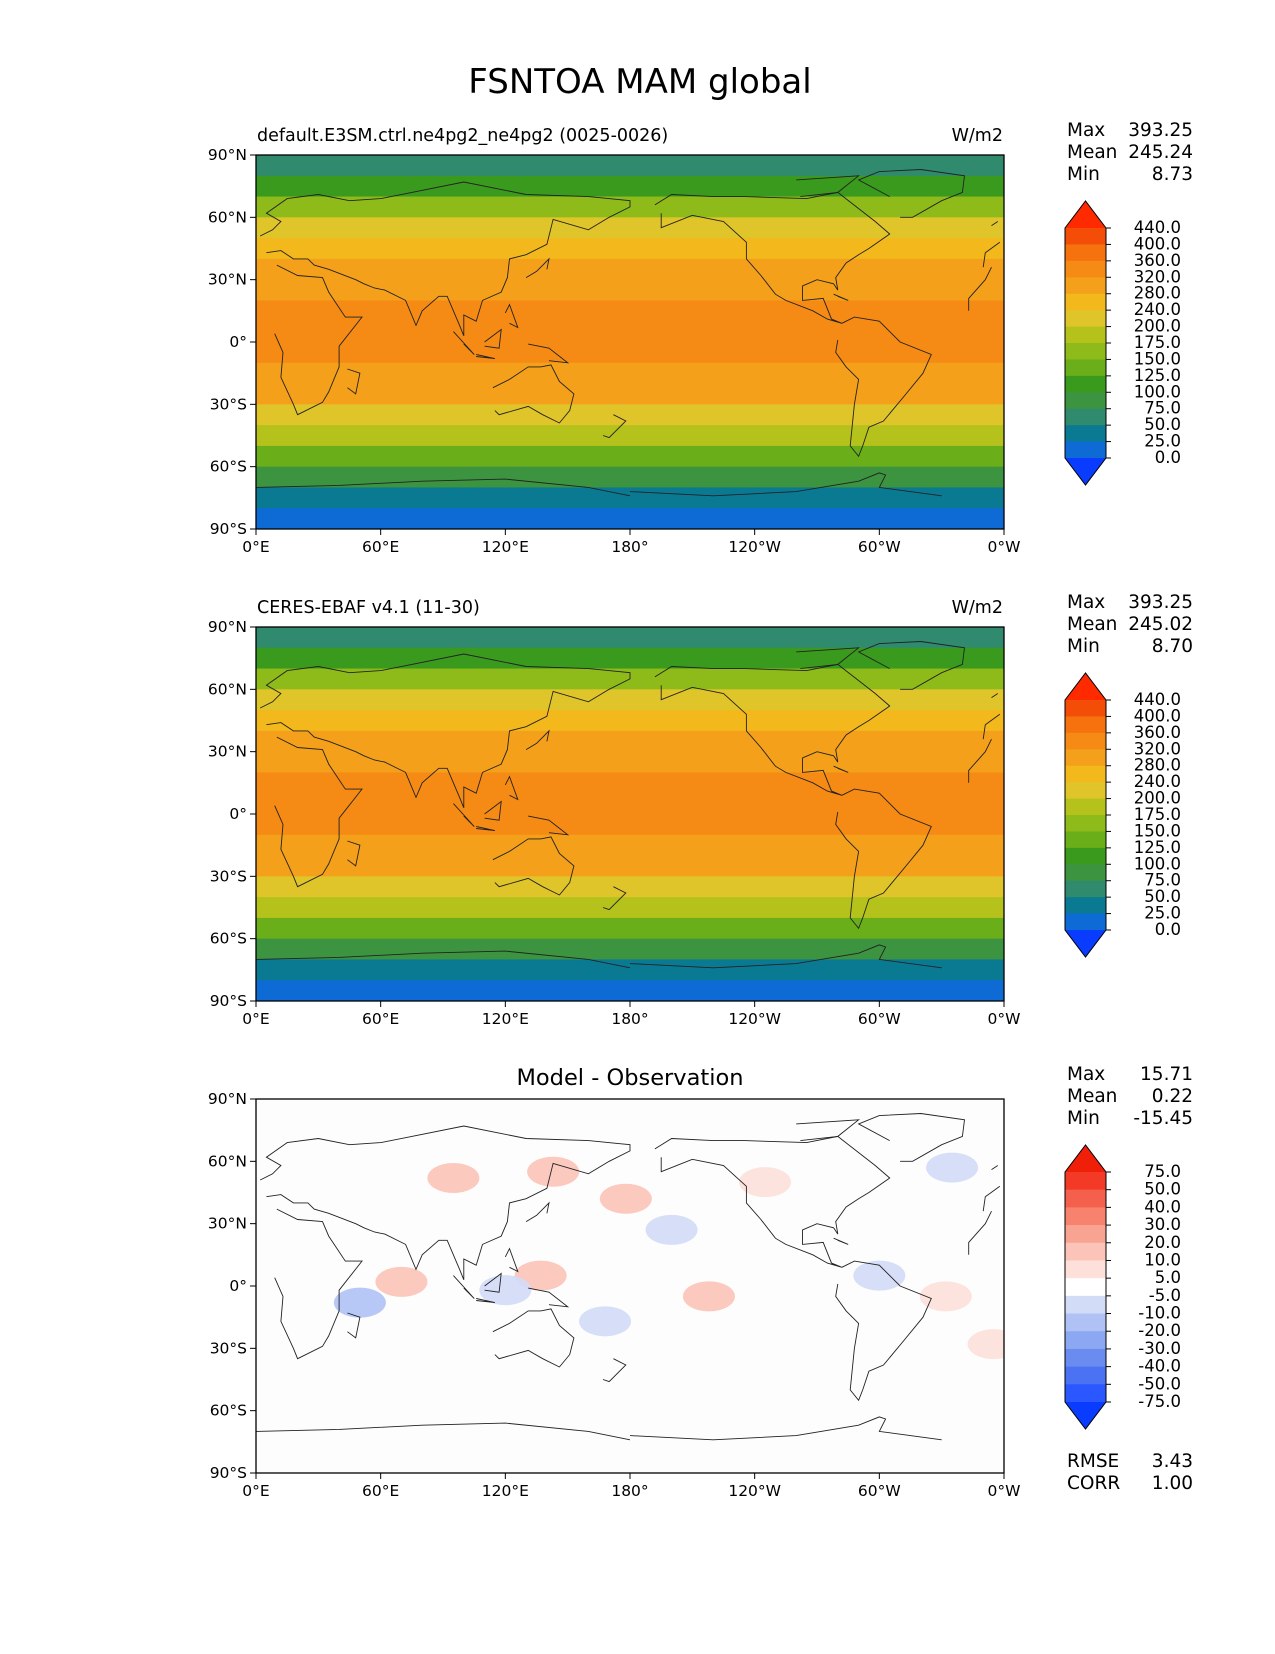 This screenshot has width=1275, height=1654. Describe the element at coordinates (1162, 913) in the screenshot. I see `colorbar-tick-label: 25.0` at that location.